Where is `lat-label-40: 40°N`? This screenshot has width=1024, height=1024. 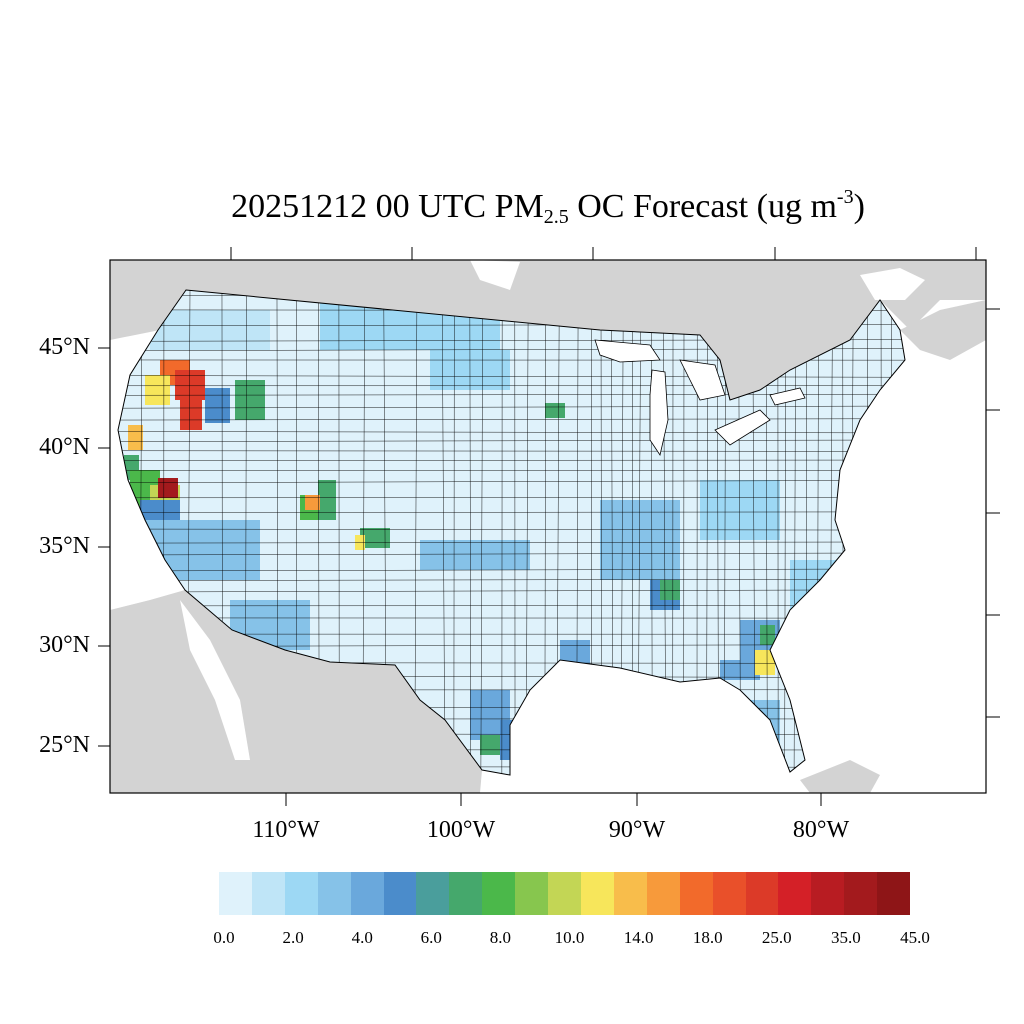 lat-label-40: 40°N is located at coordinates (64, 447).